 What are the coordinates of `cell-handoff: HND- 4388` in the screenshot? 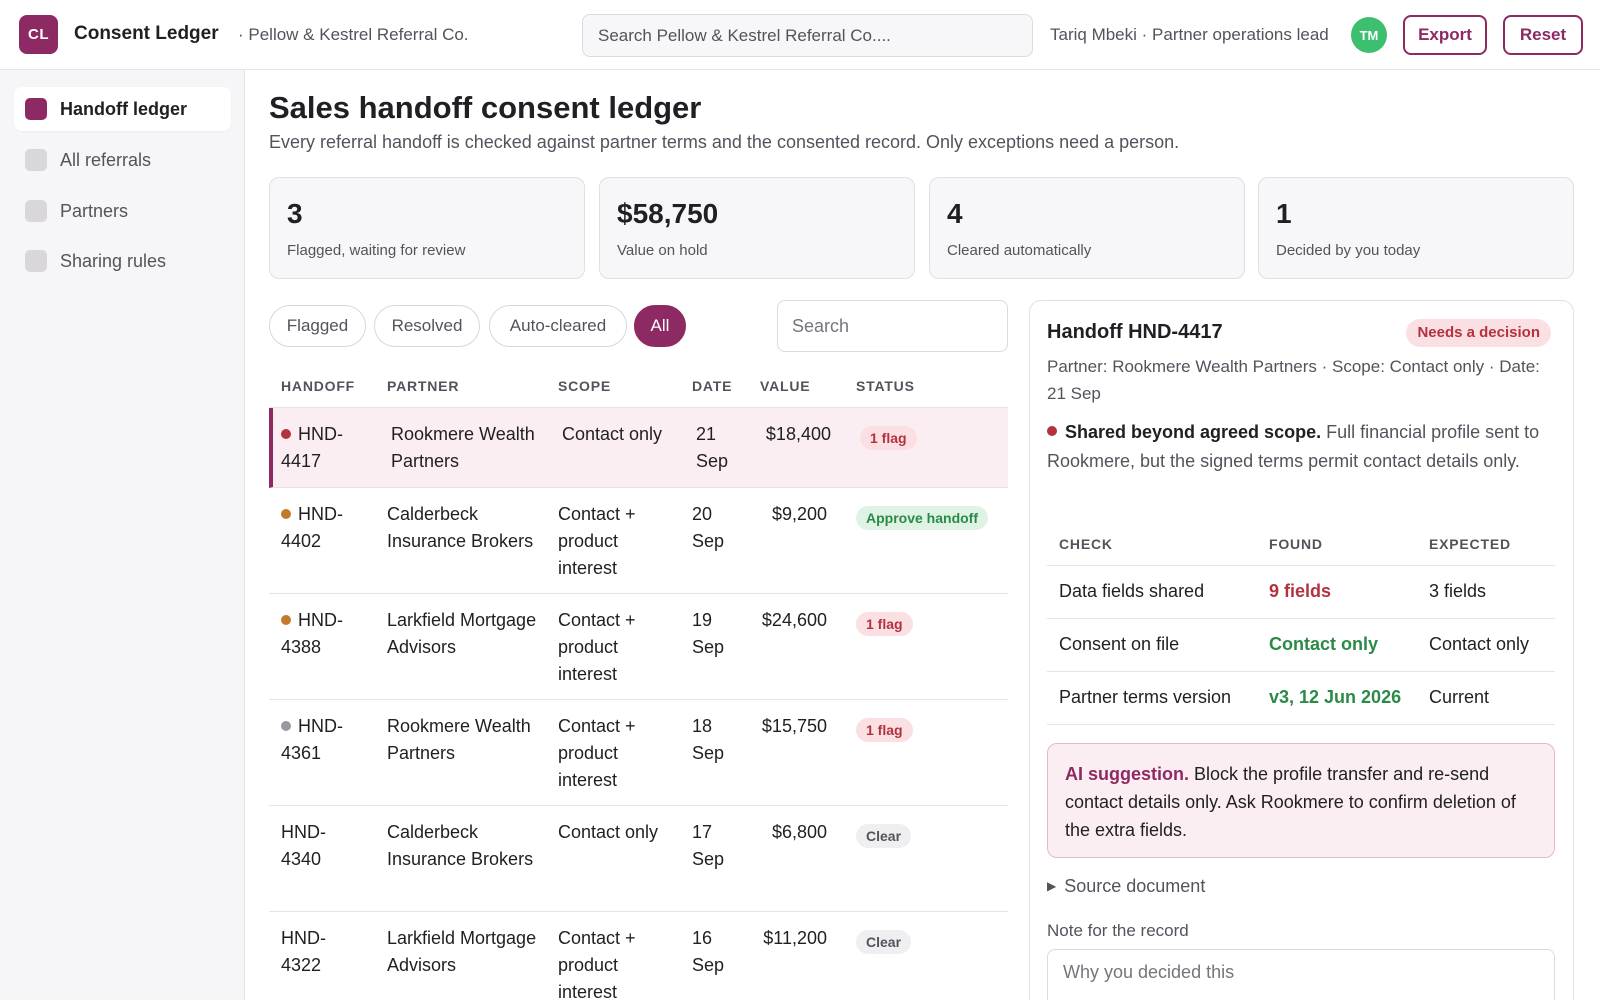 It's located at (326, 634).